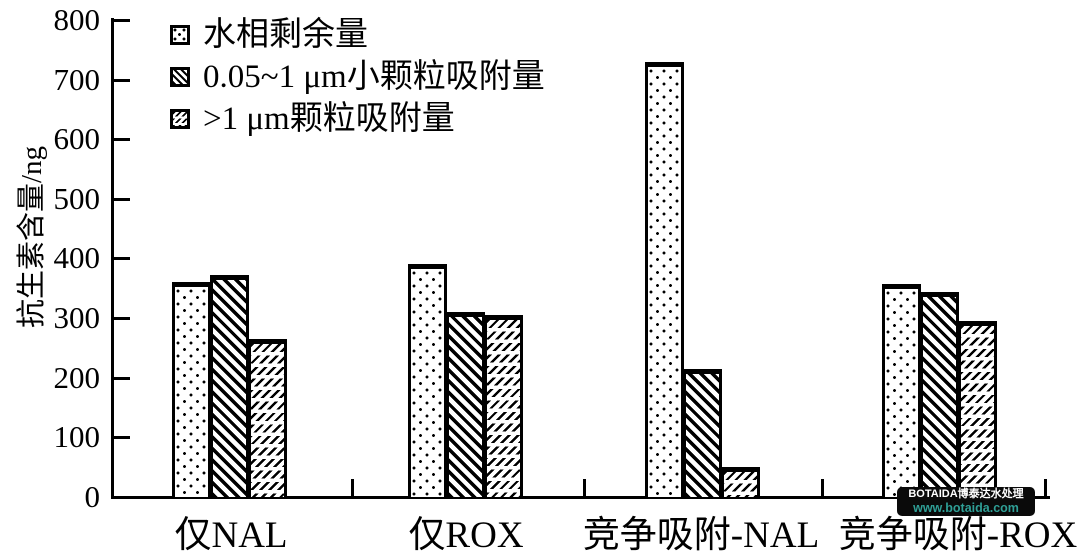 Image resolution: width=1086 pixels, height=554 pixels. Describe the element at coordinates (958, 534) in the screenshot. I see `x-category-label: 竞争吸附-ROX` at that location.